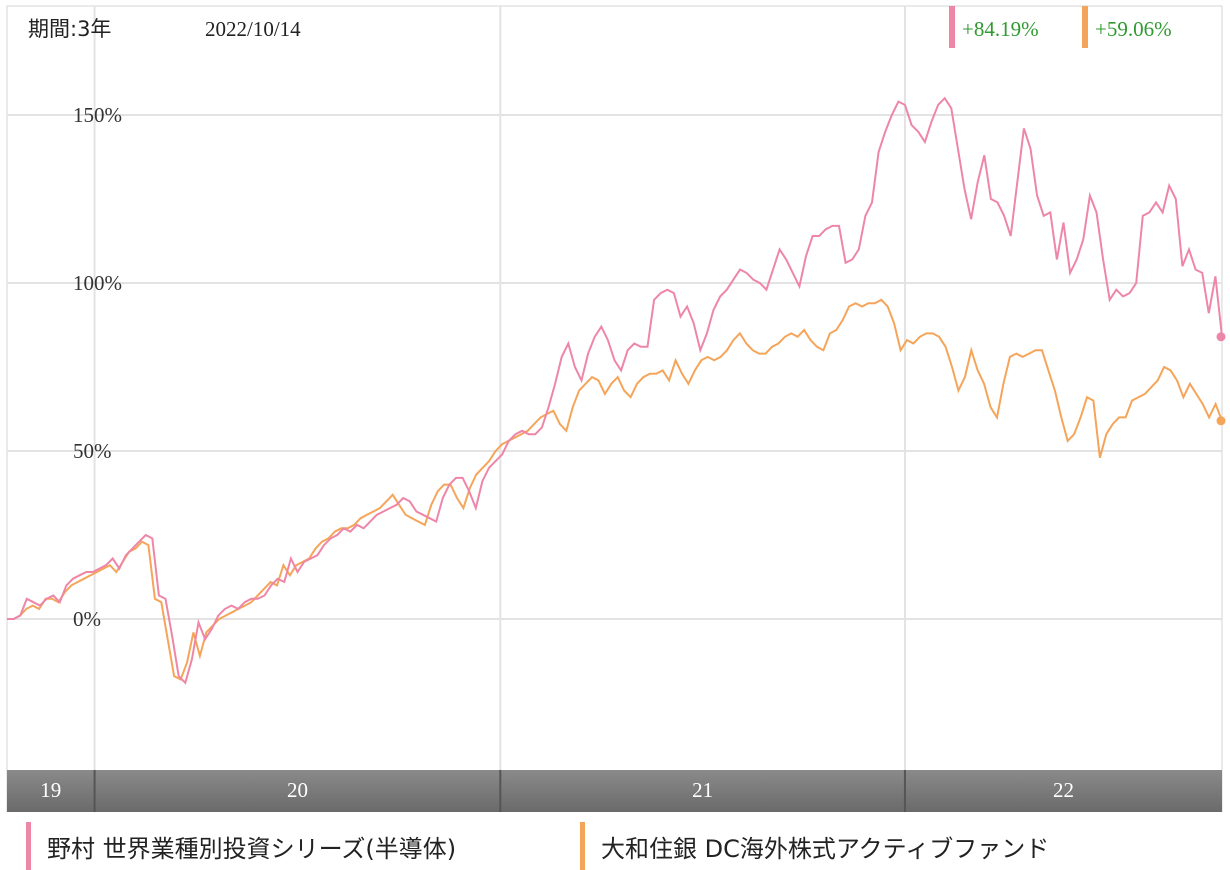 The height and width of the screenshot is (870, 1230). Describe the element at coordinates (1063, 790) in the screenshot. I see `x-tick-label: 22` at that location.